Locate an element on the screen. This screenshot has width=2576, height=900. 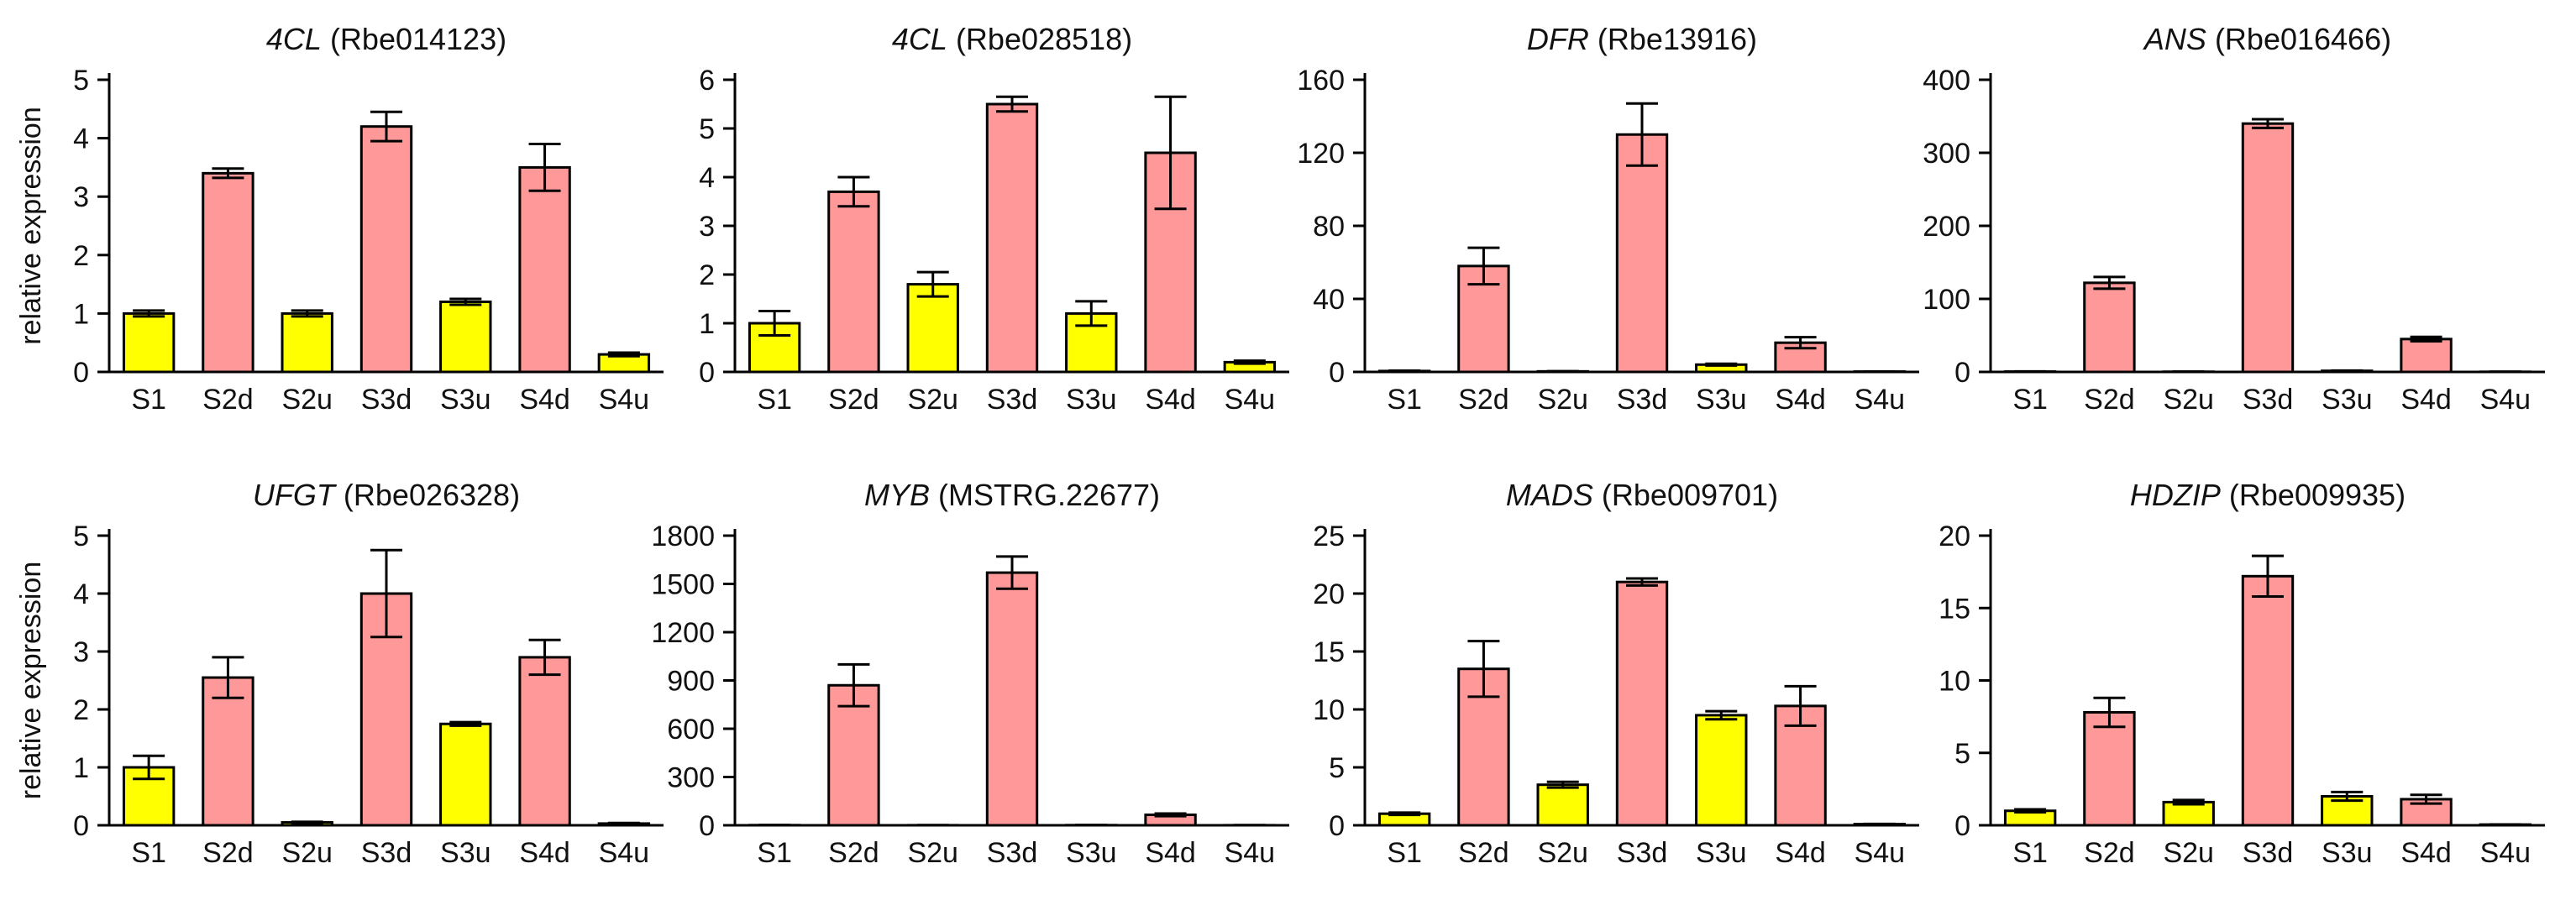
y-tick-label: 300 is located at coordinates (1946, 154).